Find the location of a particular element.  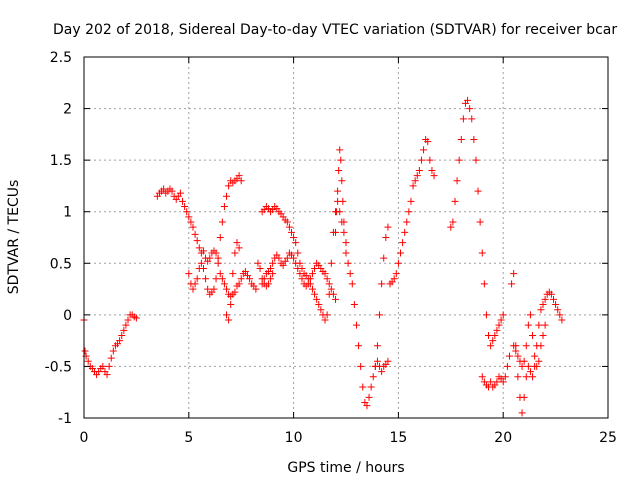

y-tick-label: -0.5 is located at coordinates (58, 367).